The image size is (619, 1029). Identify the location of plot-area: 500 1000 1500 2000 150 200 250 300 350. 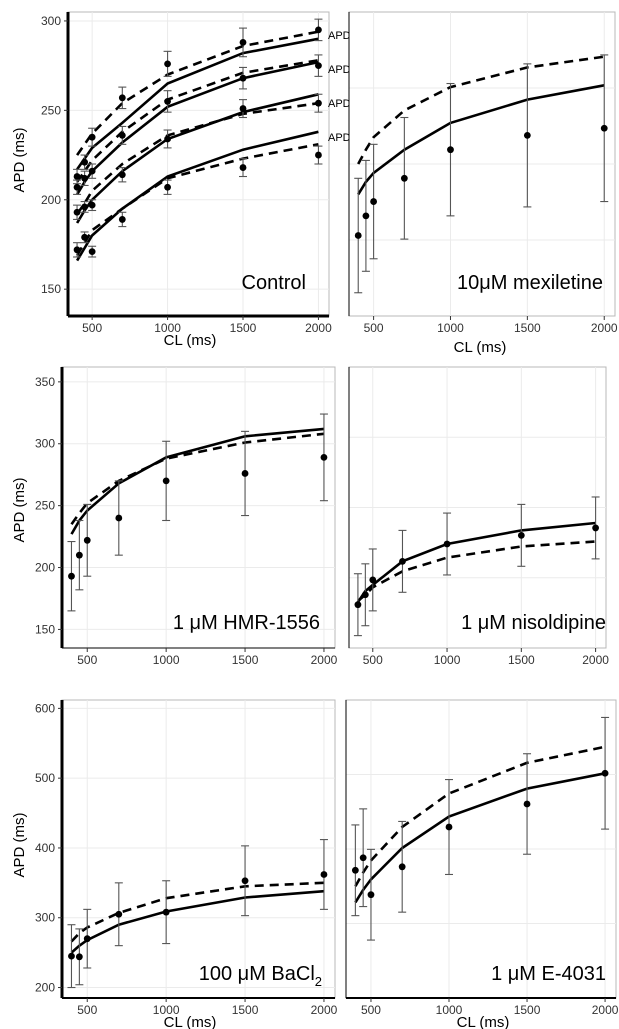
(186, 516).